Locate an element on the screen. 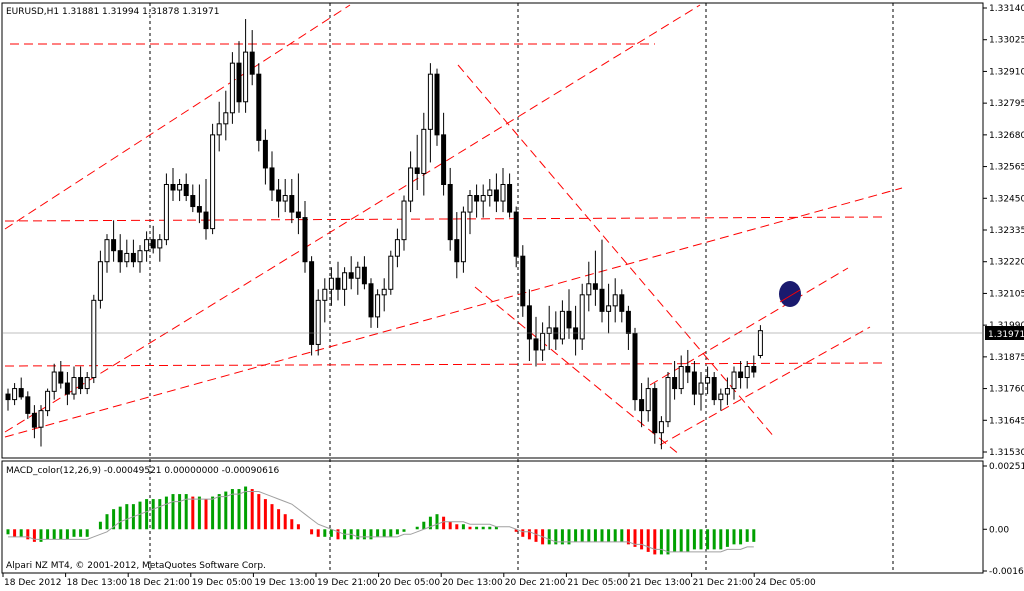  macd-tick-label: 0.0025165 is located at coordinates (1006, 467).